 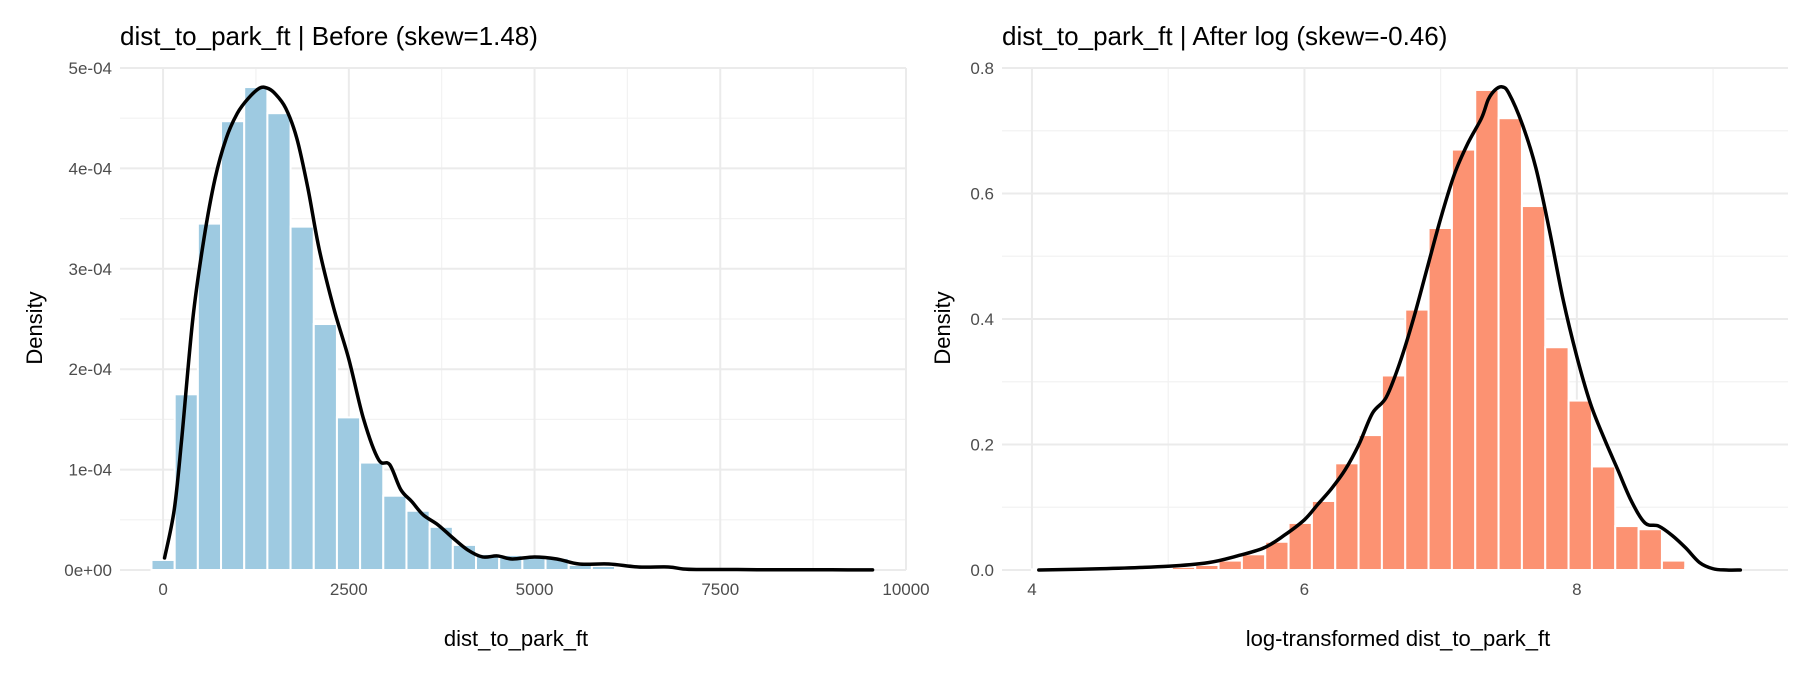 I want to click on x-tick-label: 8, so click(x=1576, y=589).